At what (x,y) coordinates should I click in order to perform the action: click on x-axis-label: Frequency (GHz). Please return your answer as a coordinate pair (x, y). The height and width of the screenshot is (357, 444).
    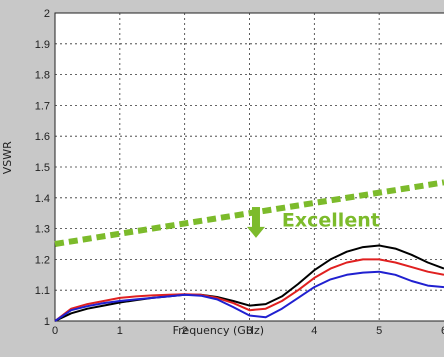
    Looking at the image, I should click on (218, 330).